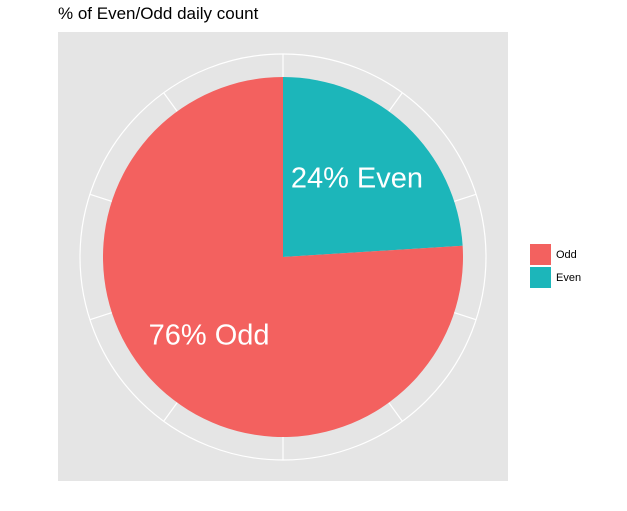 The image size is (627, 511). What do you see at coordinates (566, 254) in the screenshot?
I see `legend-label-odd: Odd` at bounding box center [566, 254].